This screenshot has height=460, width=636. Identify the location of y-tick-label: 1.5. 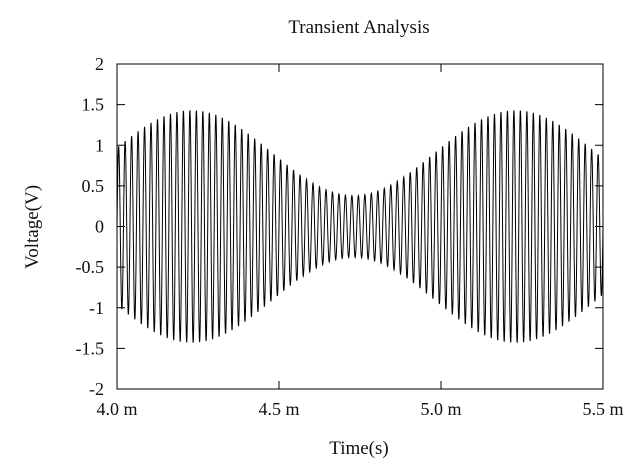
(93, 105).